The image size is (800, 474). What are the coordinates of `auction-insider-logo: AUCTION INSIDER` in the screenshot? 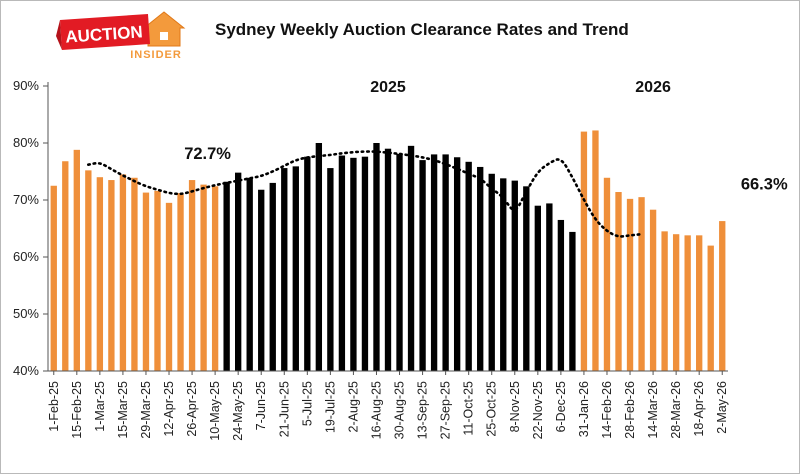 It's located at (126, 34).